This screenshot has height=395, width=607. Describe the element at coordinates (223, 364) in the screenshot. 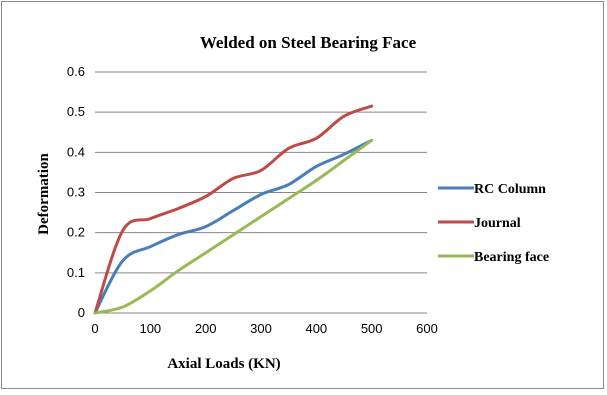

I see `x-axis-label: Axial Loads (KN)` at that location.